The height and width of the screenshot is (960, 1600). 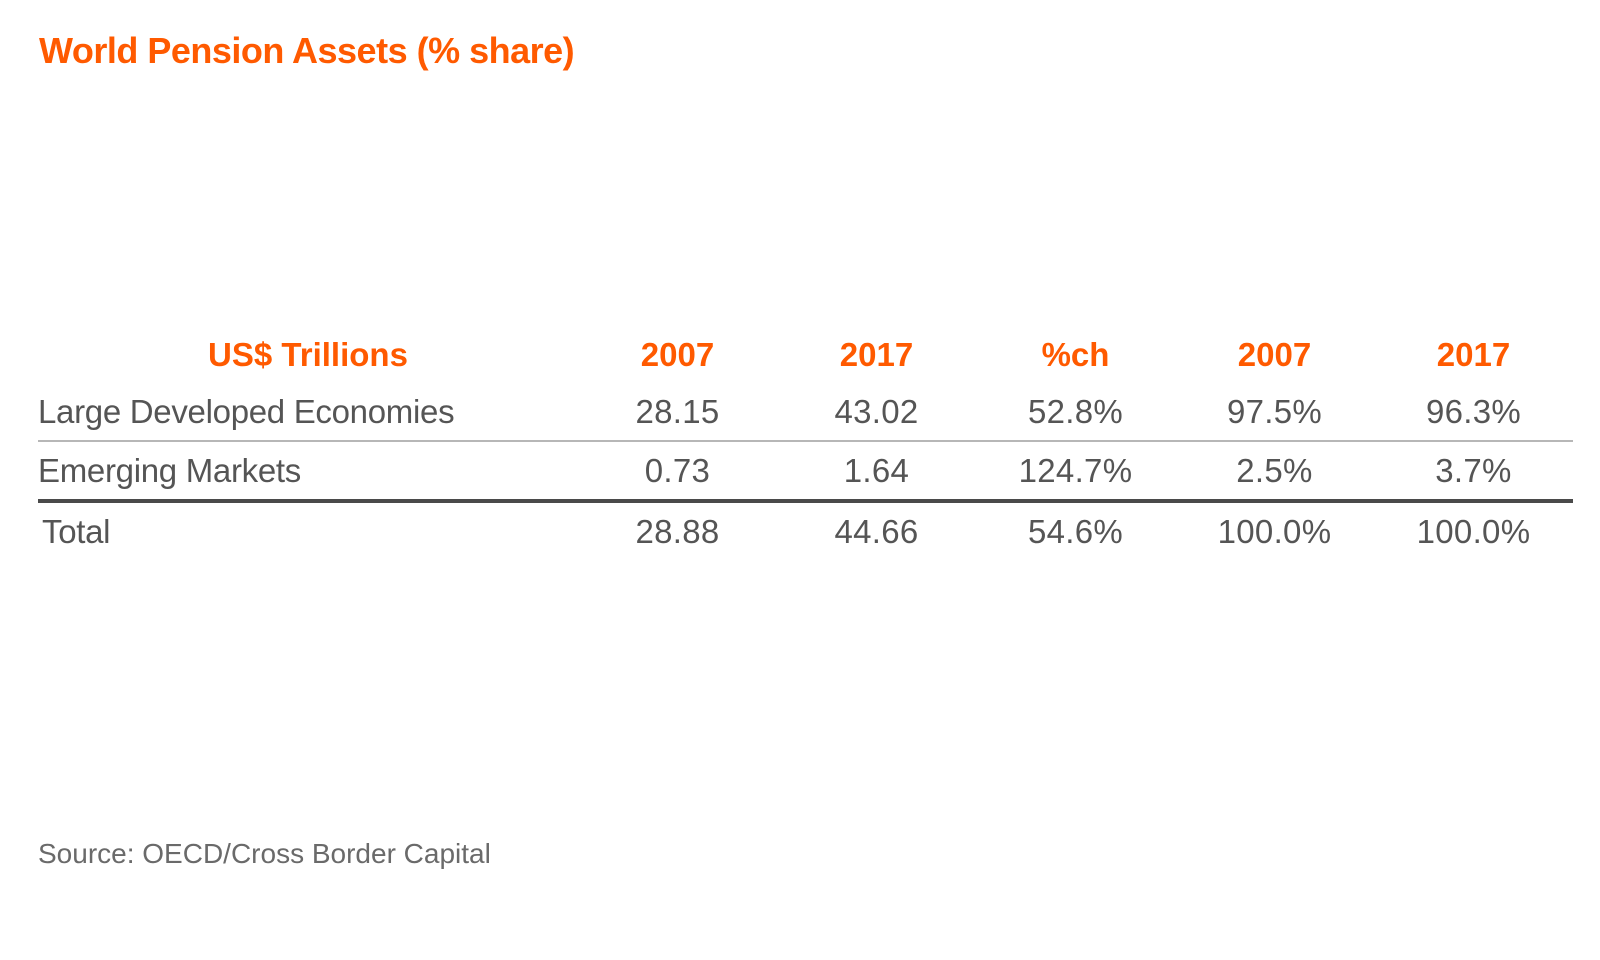 What do you see at coordinates (876, 472) in the screenshot?
I see `table-cell: 1.64` at bounding box center [876, 472].